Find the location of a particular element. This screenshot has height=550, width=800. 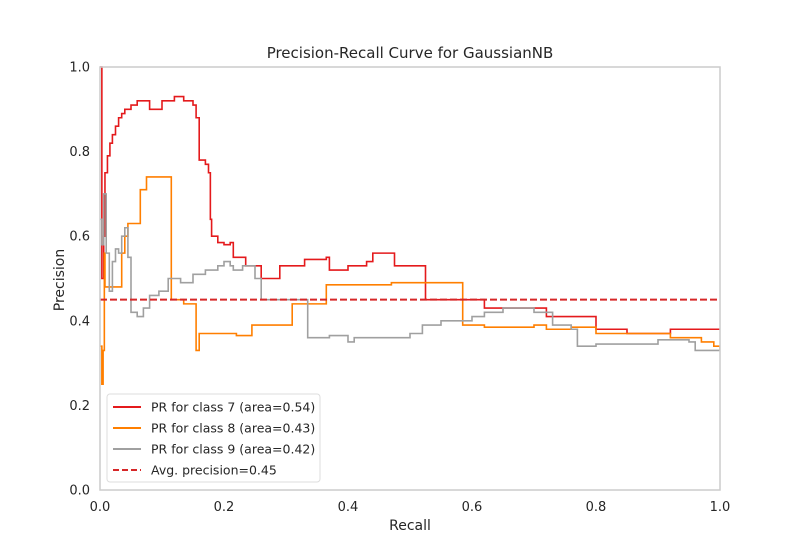

legend-entry-1: PR for class 8 (area=0.43) is located at coordinates (233, 428).